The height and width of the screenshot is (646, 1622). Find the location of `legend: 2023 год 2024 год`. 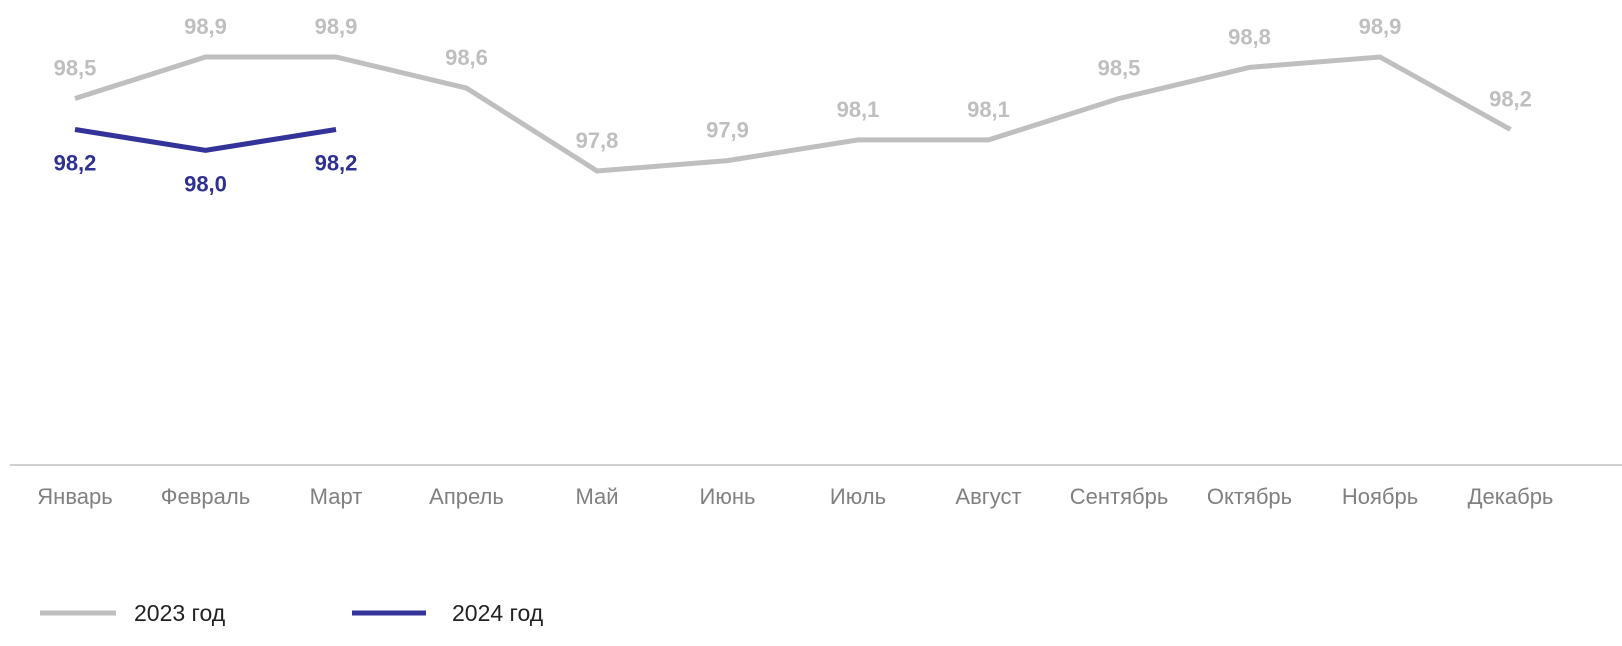

legend: 2023 год 2024 год is located at coordinates (292, 613).